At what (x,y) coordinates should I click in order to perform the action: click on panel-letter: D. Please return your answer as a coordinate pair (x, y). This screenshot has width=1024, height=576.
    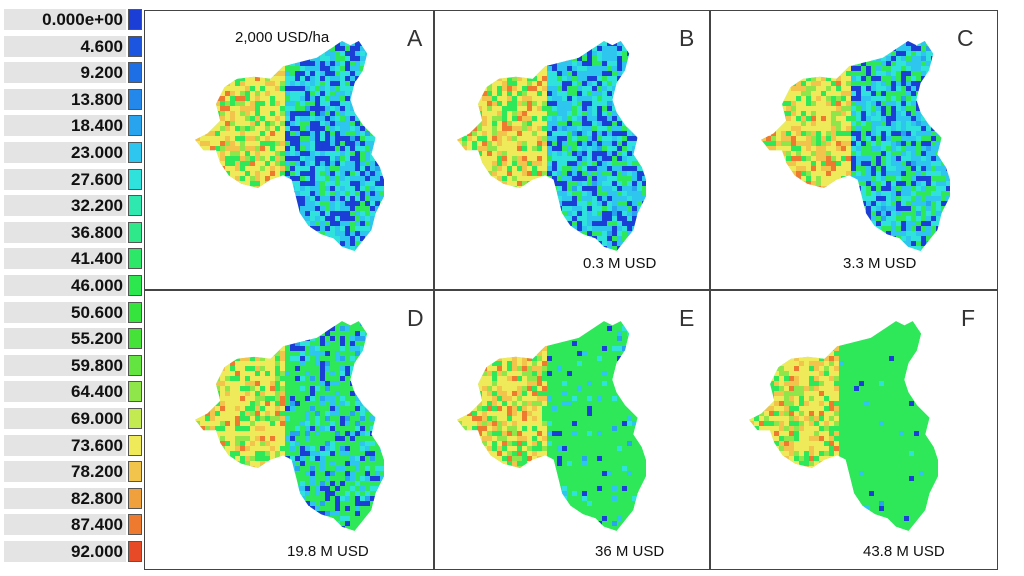
    Looking at the image, I should click on (415, 318).